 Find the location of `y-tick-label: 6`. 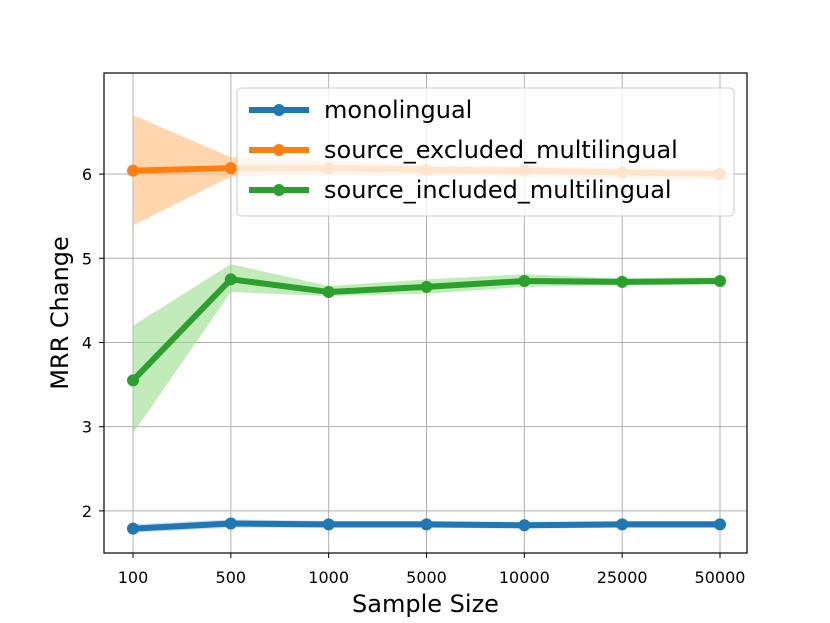

y-tick-label: 6 is located at coordinates (87, 174).